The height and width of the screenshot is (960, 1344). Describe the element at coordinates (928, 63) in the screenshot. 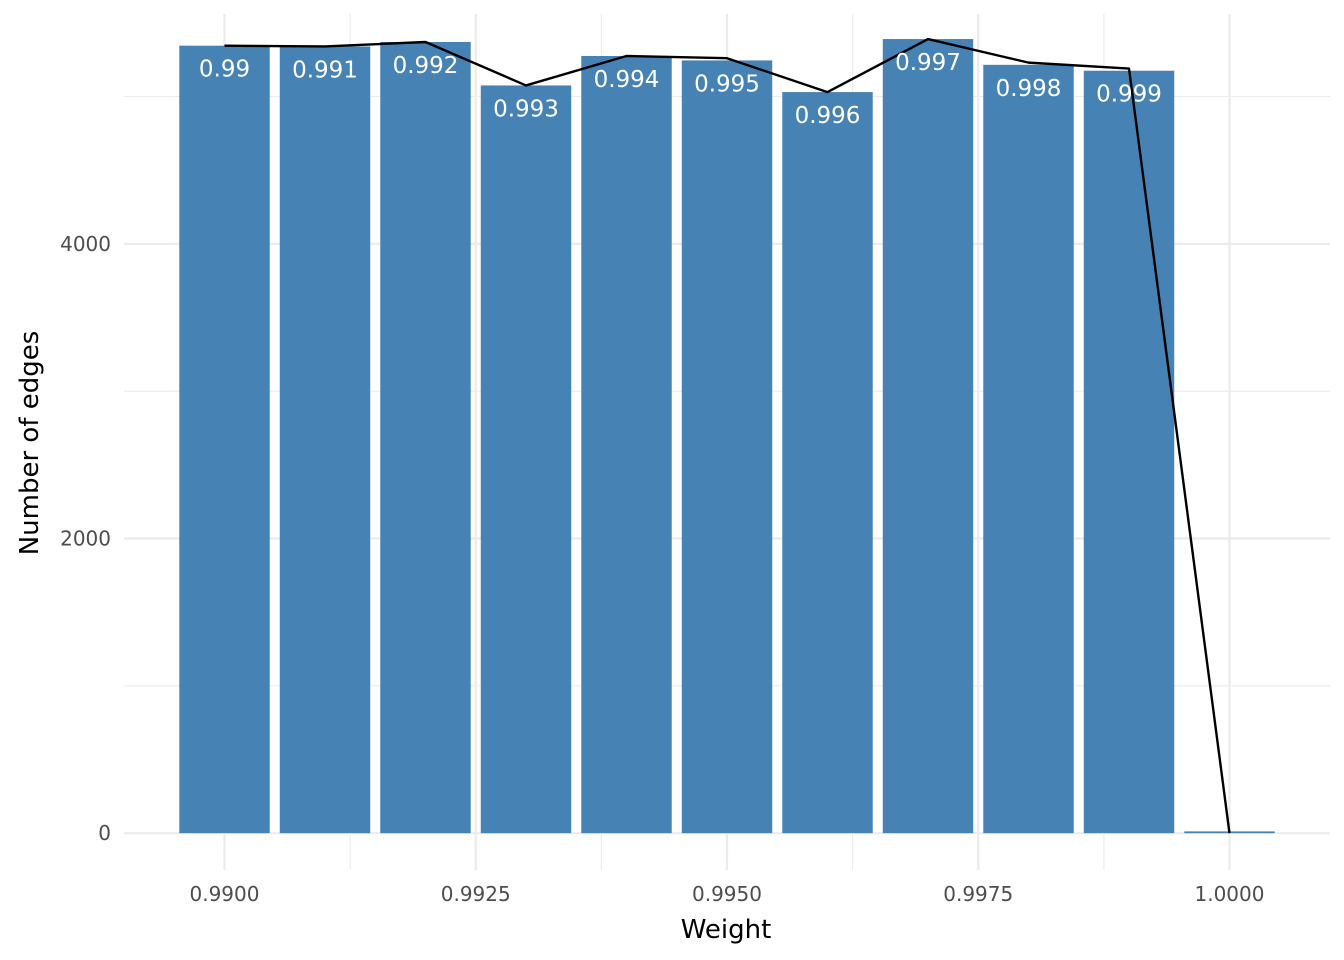

I see `bar-value-label: 0.997` at that location.